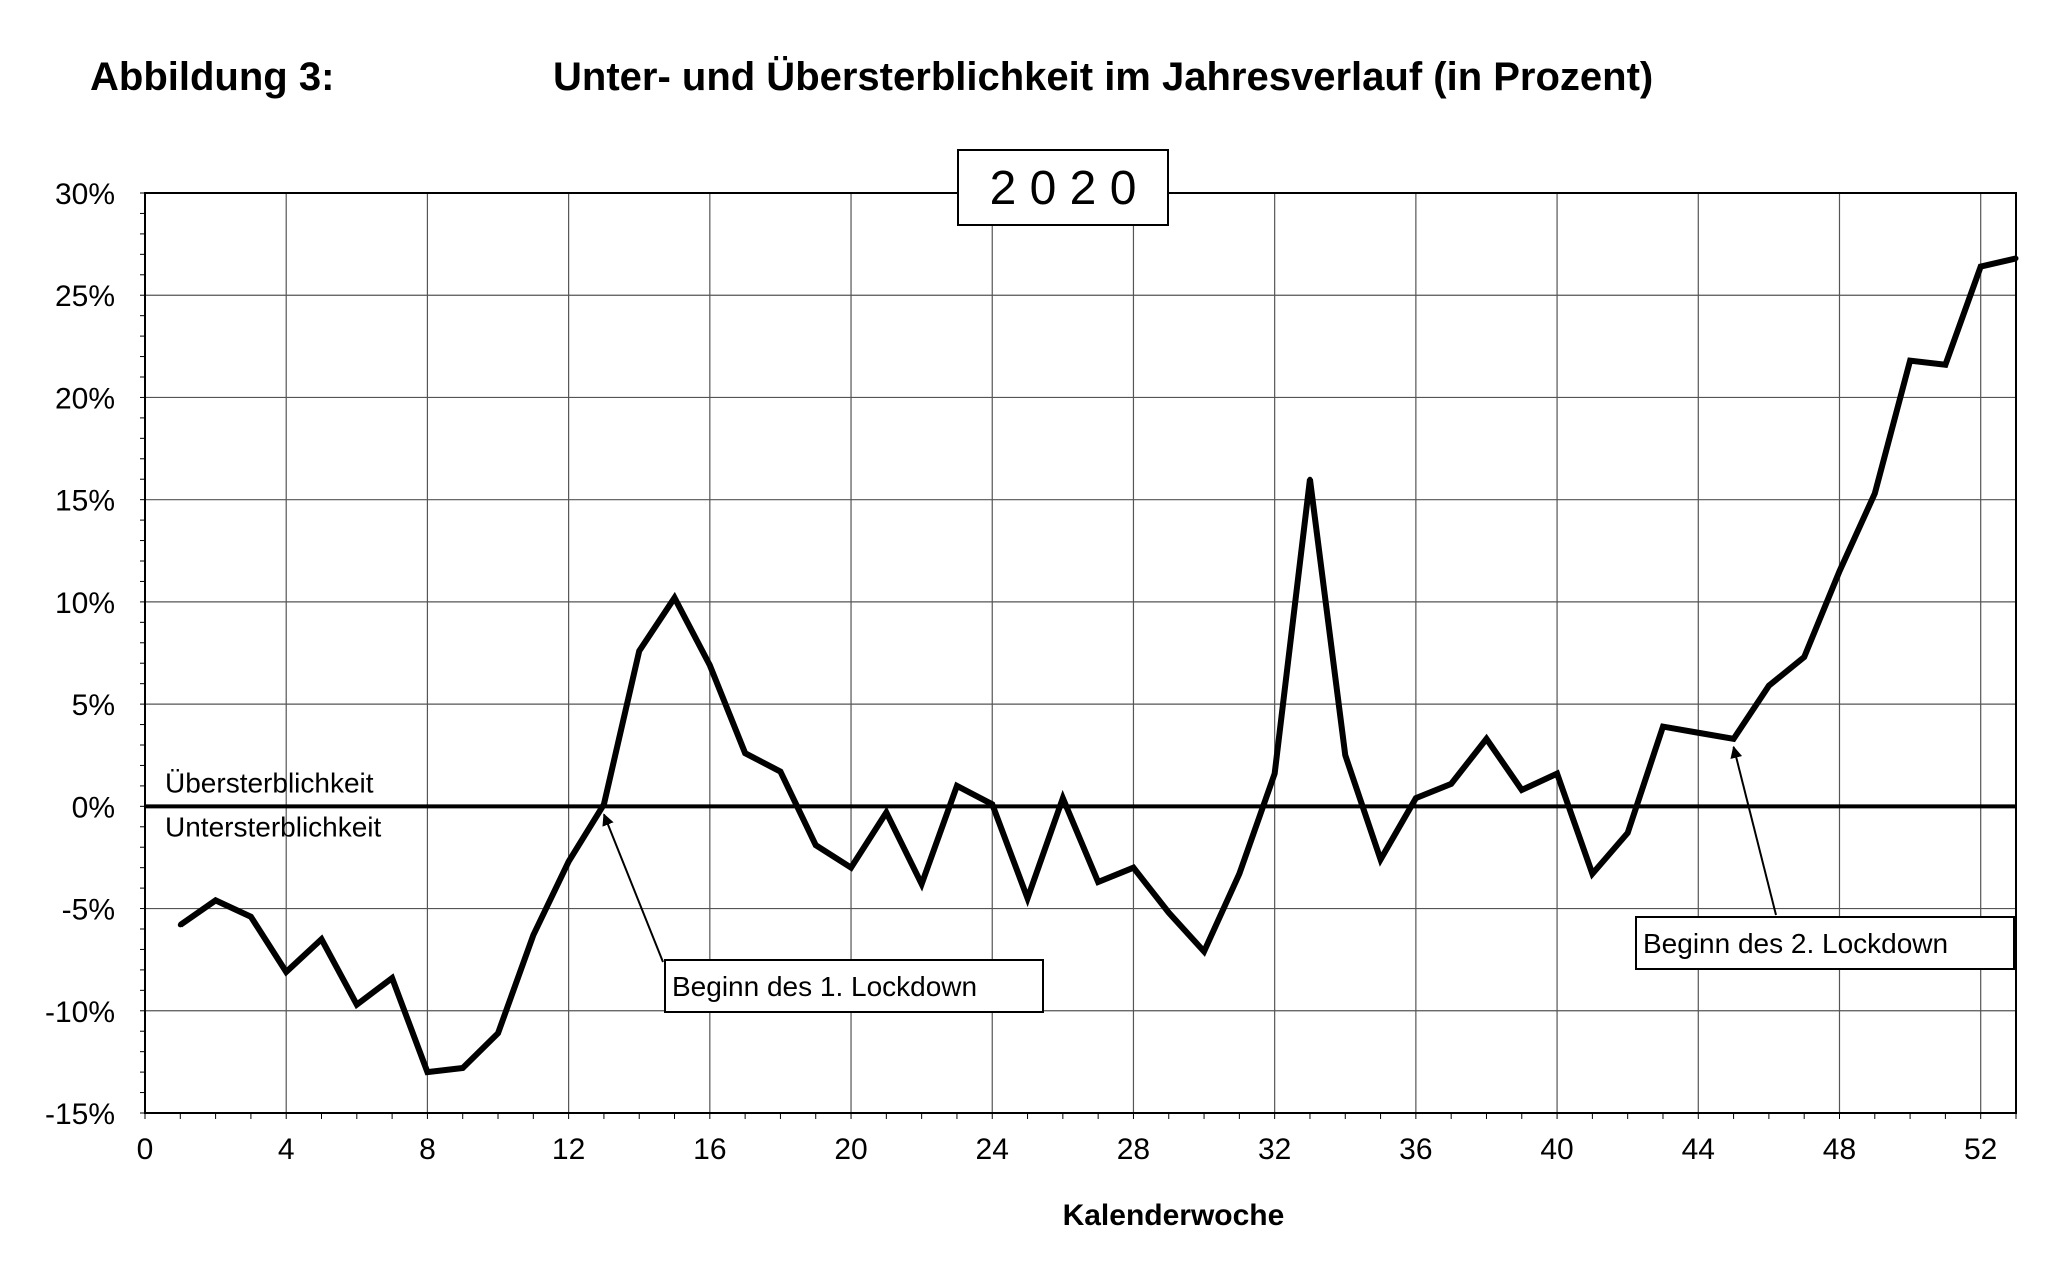 This screenshot has height=1274, width=2048. What do you see at coordinates (1415, 1149) in the screenshot?
I see `x-tick-label: 36` at bounding box center [1415, 1149].